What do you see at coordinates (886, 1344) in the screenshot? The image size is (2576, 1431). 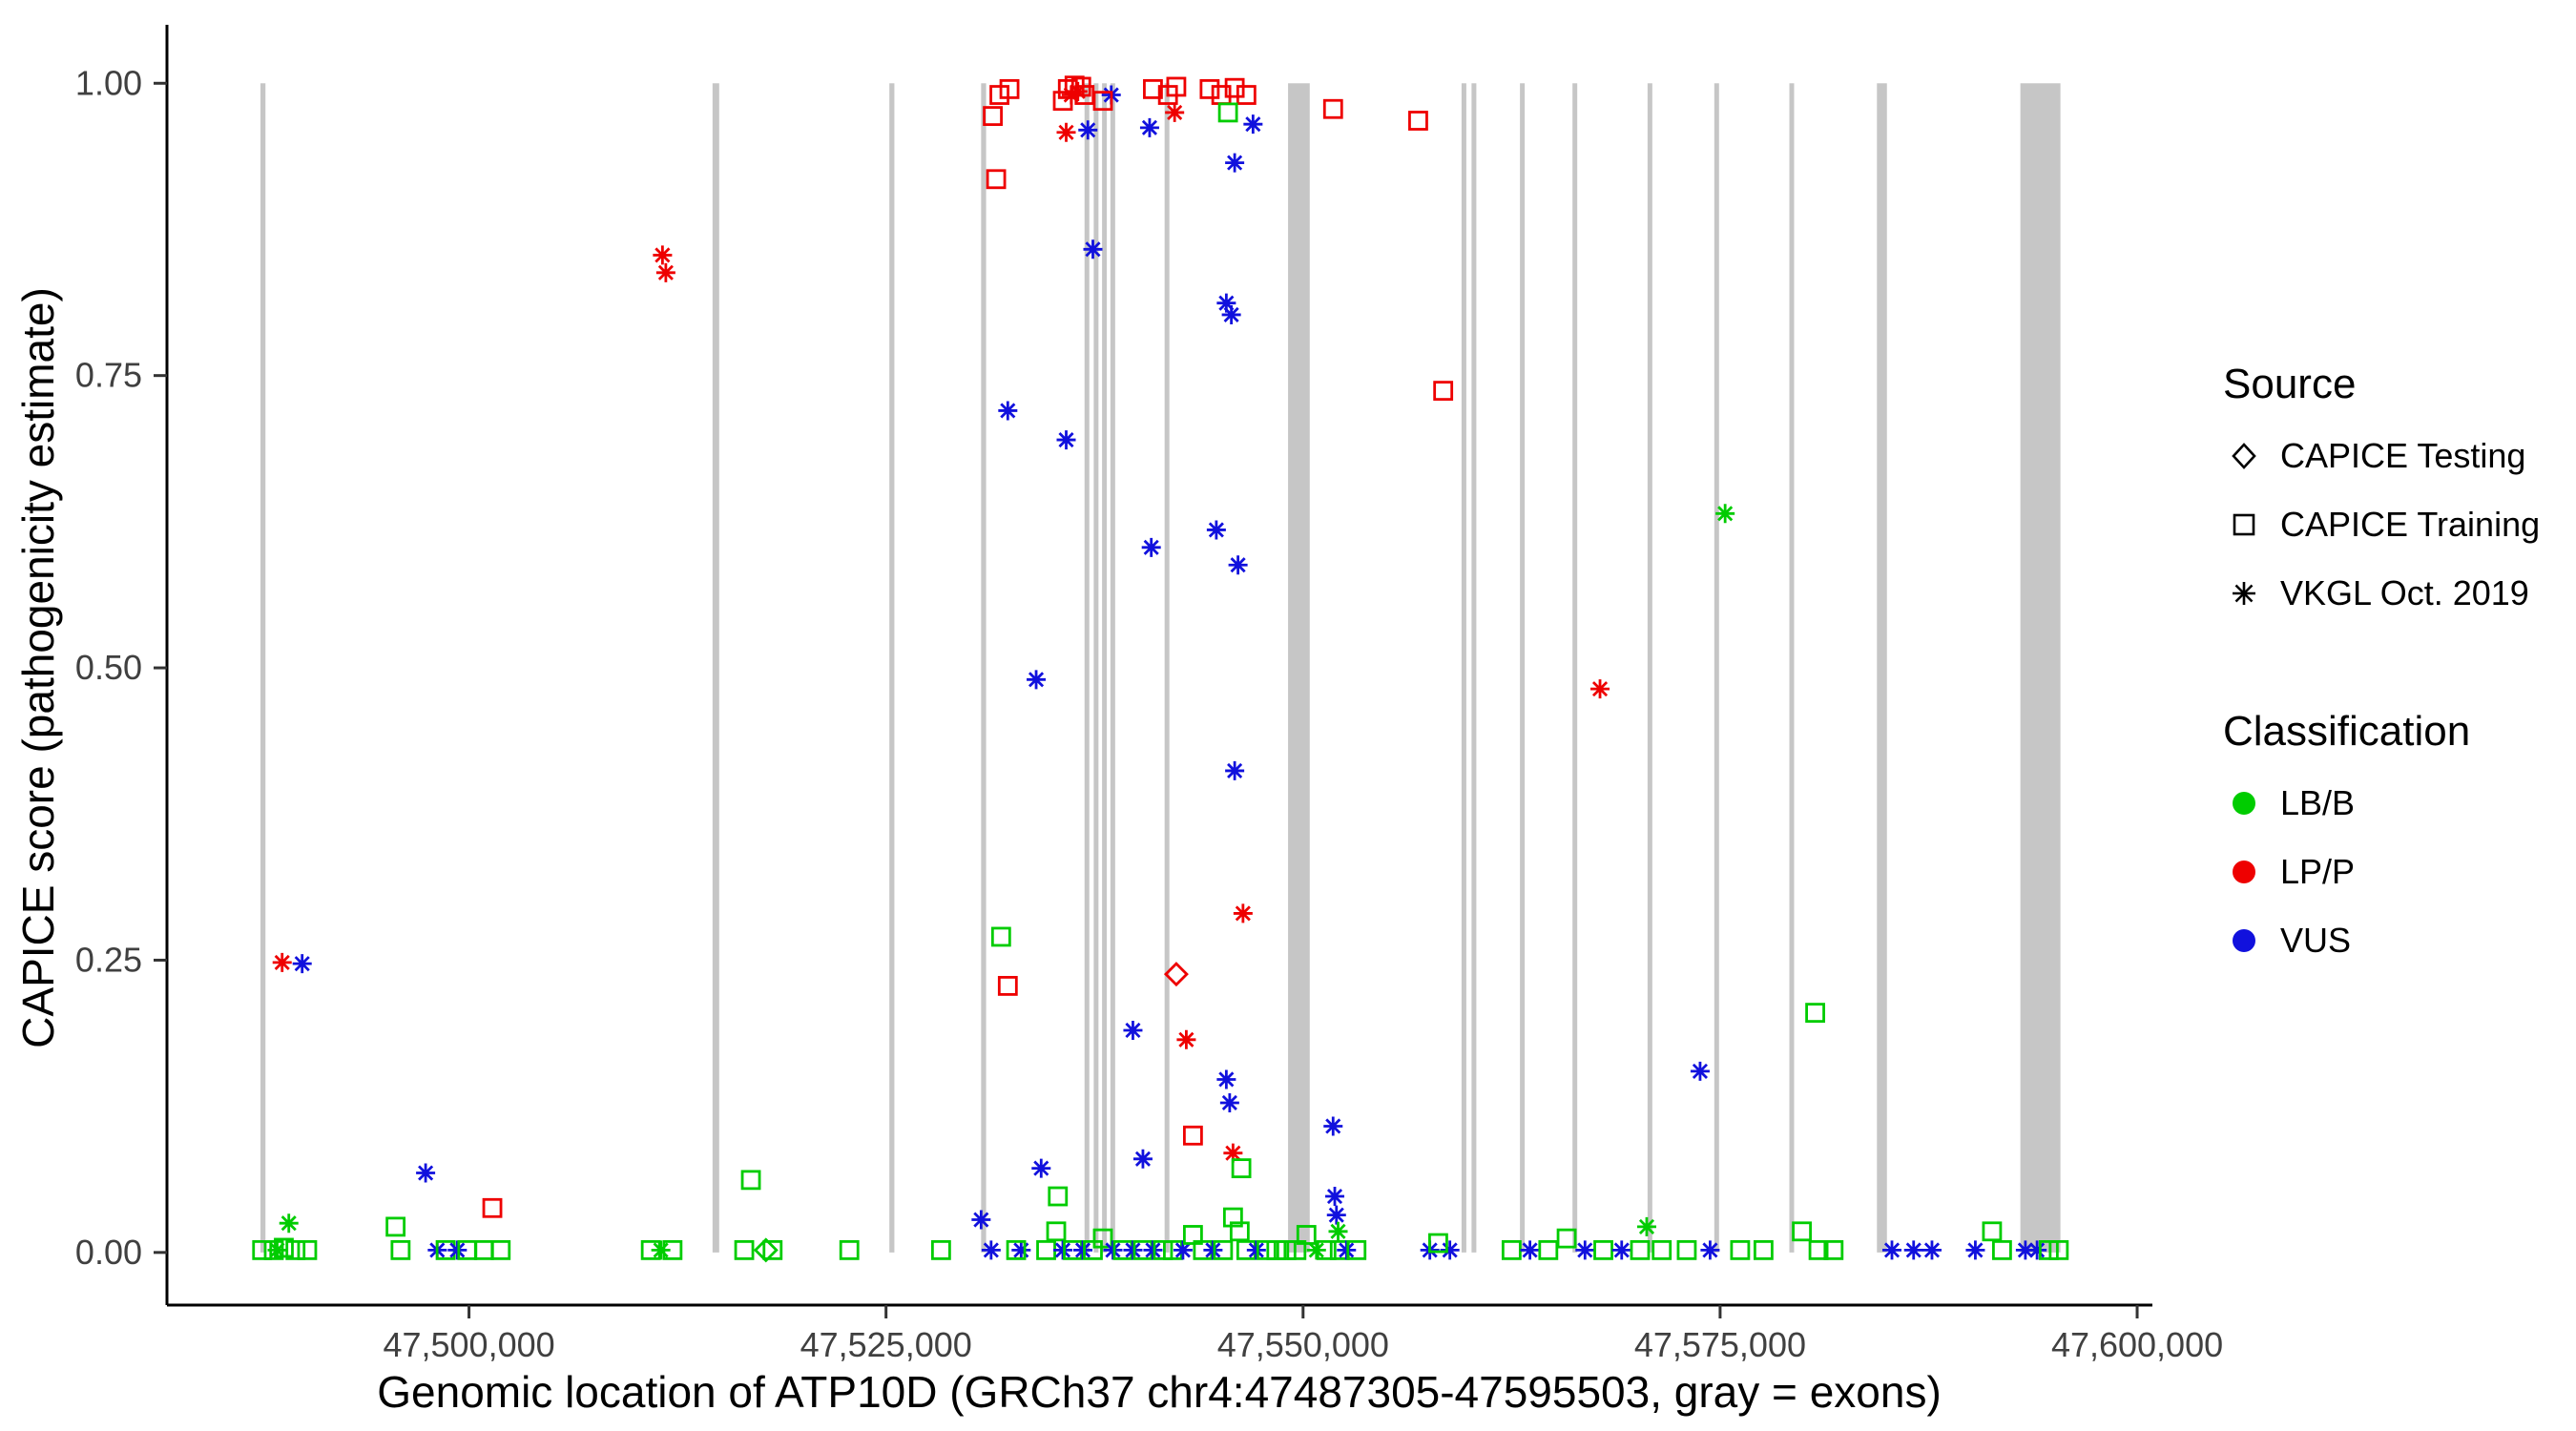 I see `x-tick-label: 47,525,000` at bounding box center [886, 1344].